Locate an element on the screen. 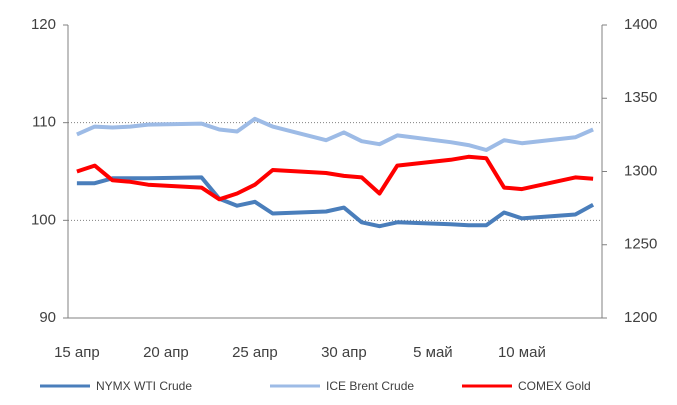  legend-label: ICE Brent Crude is located at coordinates (370, 386).